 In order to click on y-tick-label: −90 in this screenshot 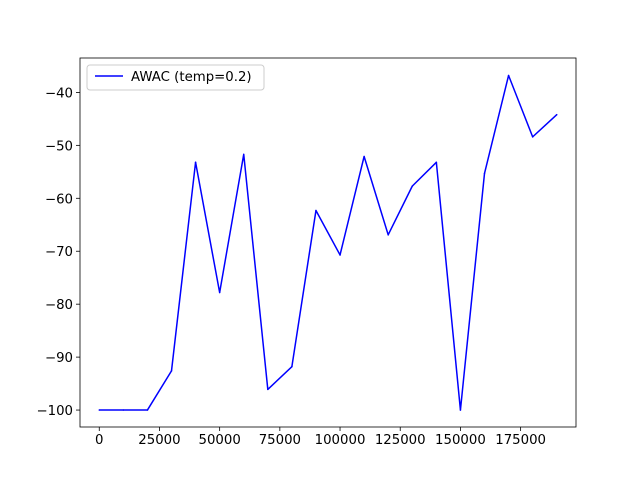, I will do `click(59, 358)`.